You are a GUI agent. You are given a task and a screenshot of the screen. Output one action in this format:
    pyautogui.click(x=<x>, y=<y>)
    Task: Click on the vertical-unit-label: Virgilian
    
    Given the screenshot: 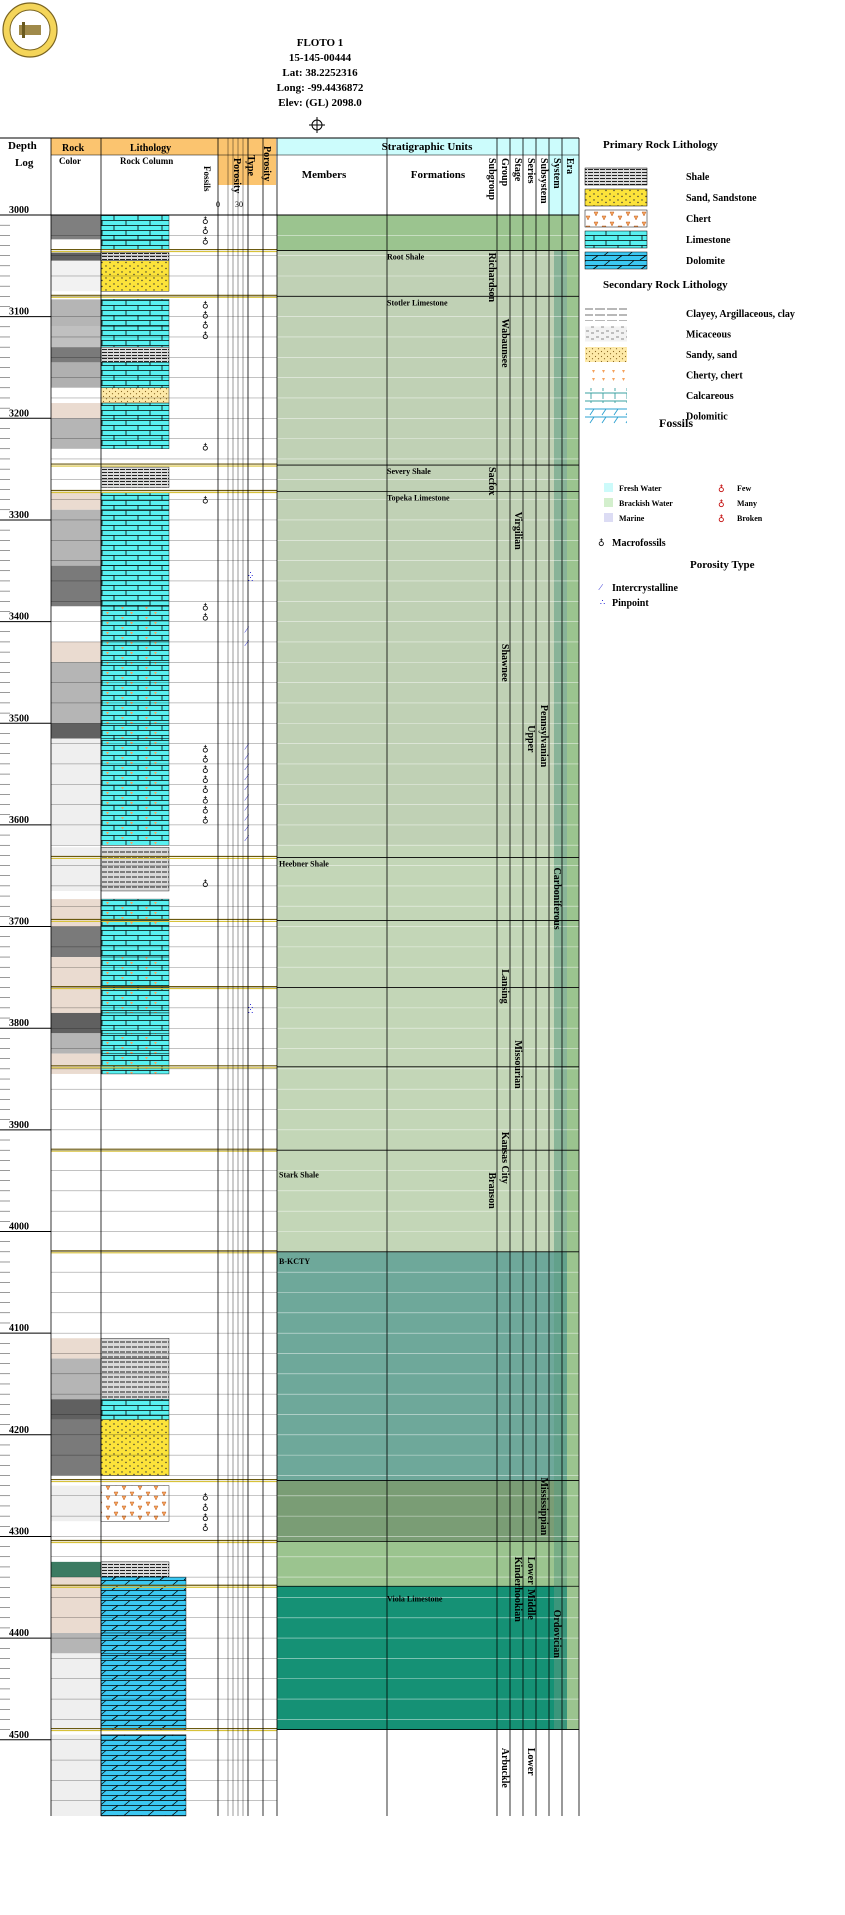 What is the action you would take?
    pyautogui.click(x=517, y=531)
    